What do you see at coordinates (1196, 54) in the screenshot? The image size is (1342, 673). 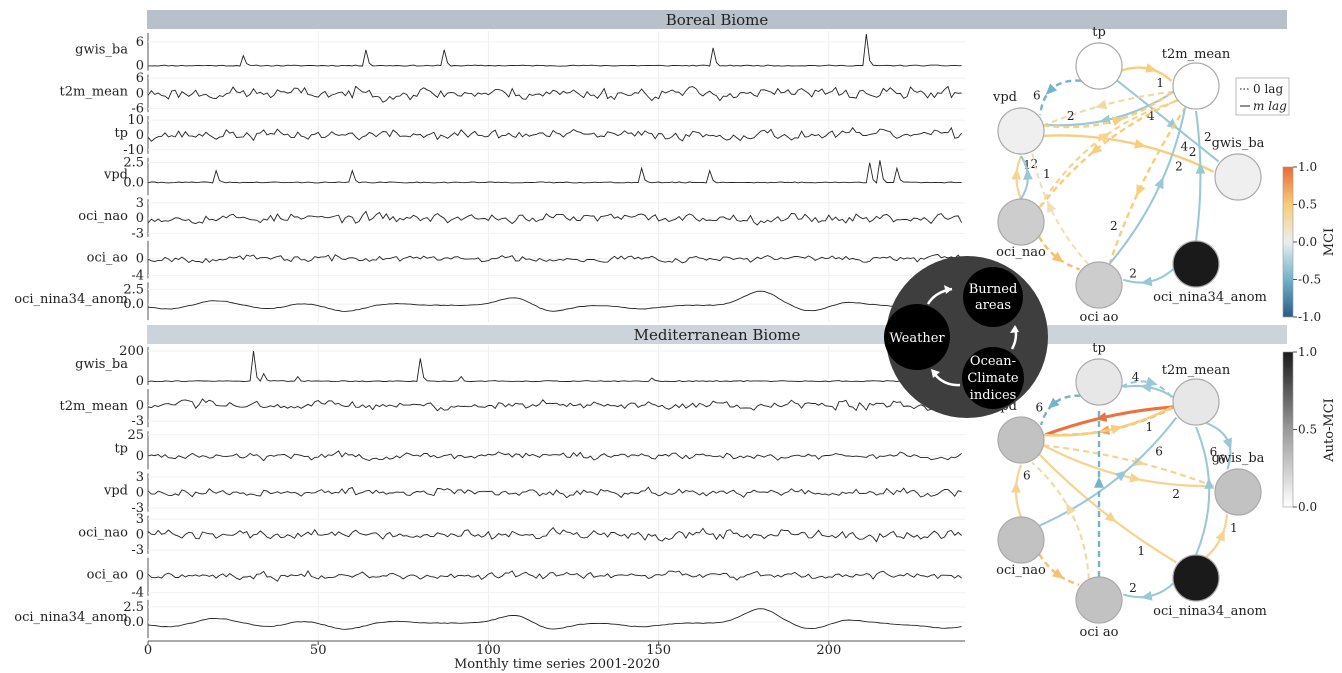 I see `node-label-t2m_mean: t2m_mean` at bounding box center [1196, 54].